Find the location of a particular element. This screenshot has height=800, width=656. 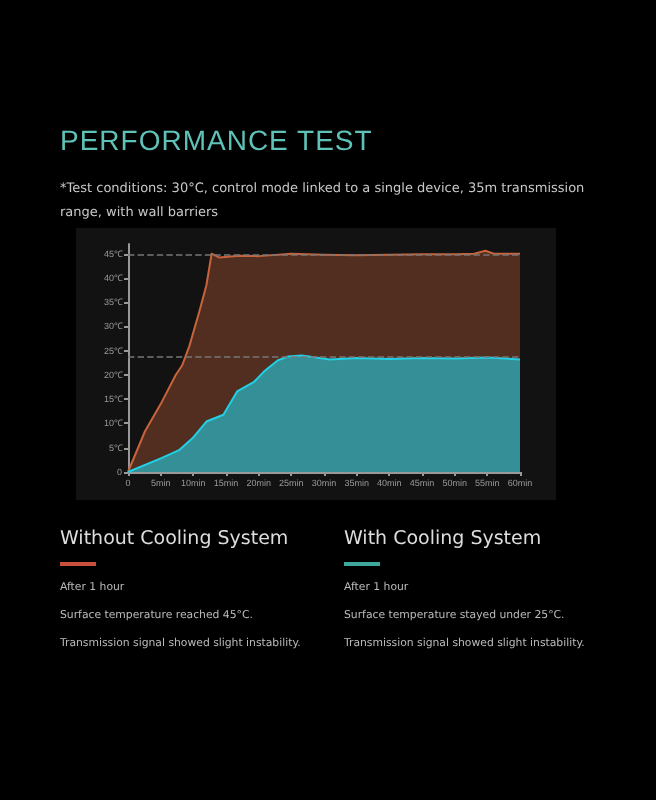

chart-title: PERFORMANCE TEST is located at coordinates (216, 140).